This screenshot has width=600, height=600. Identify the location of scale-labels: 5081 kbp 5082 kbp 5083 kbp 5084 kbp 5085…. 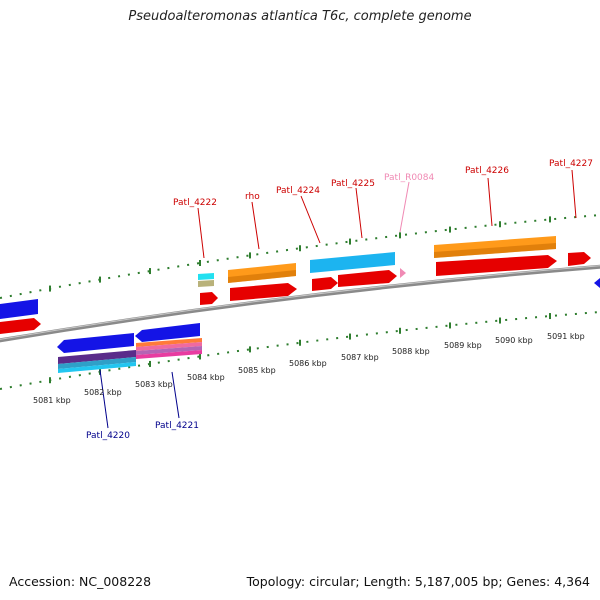
(309, 368).